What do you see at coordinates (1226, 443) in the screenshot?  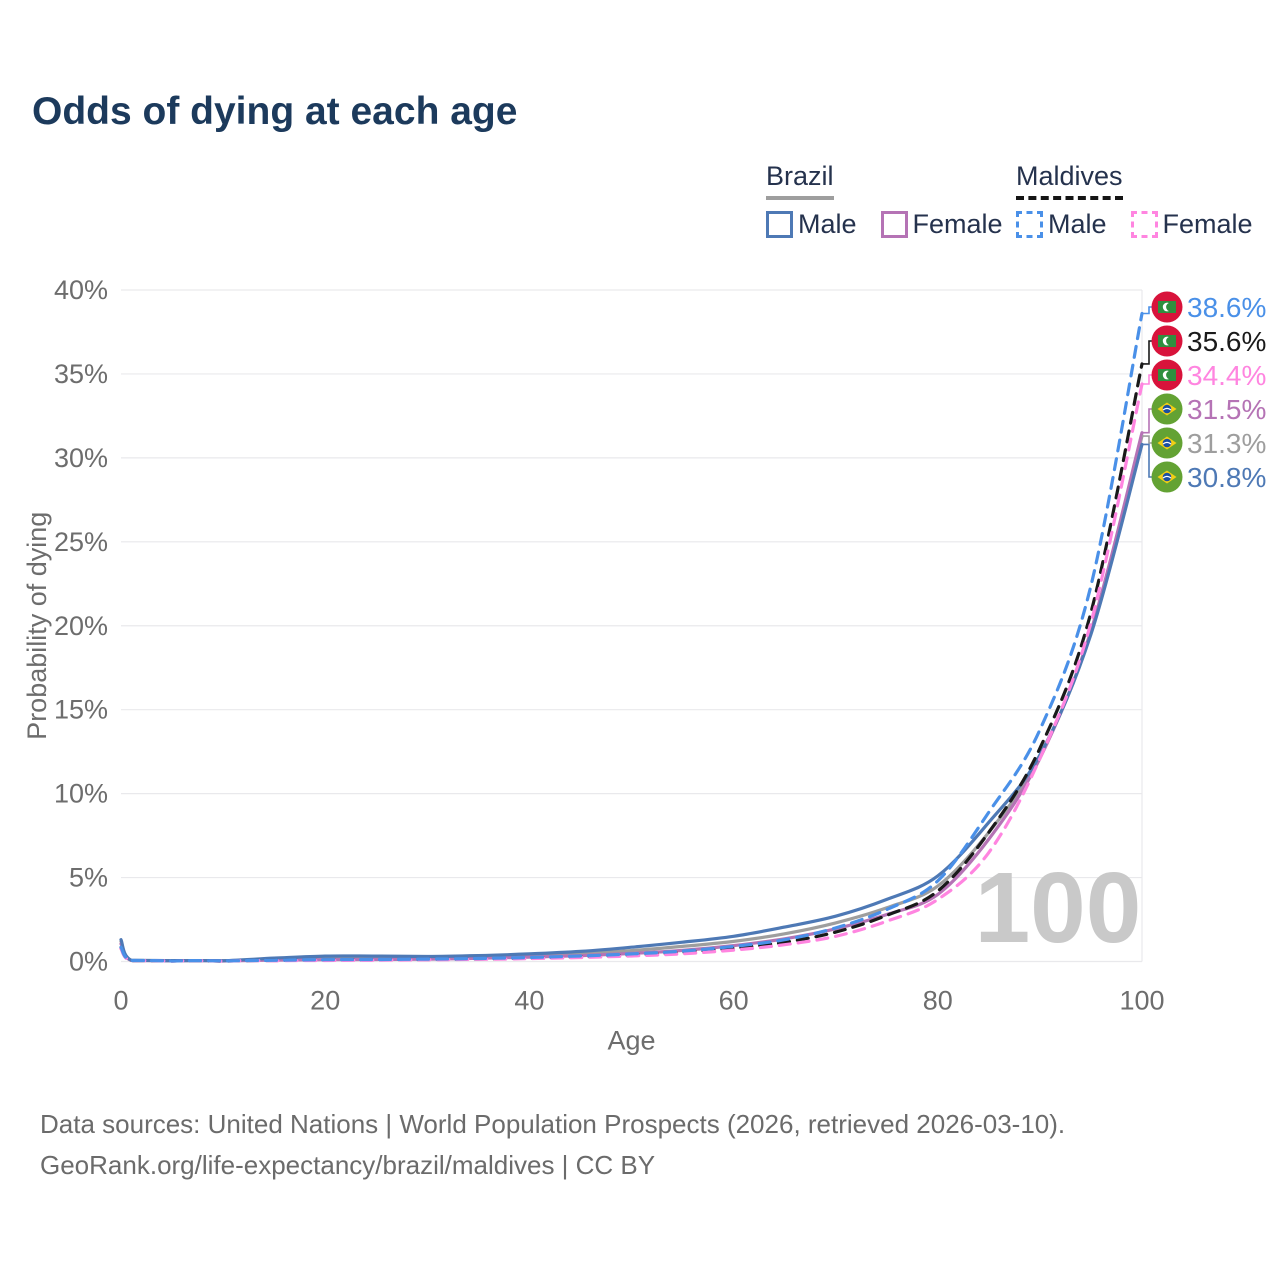 I see `end-value-label: 31.3%` at bounding box center [1226, 443].